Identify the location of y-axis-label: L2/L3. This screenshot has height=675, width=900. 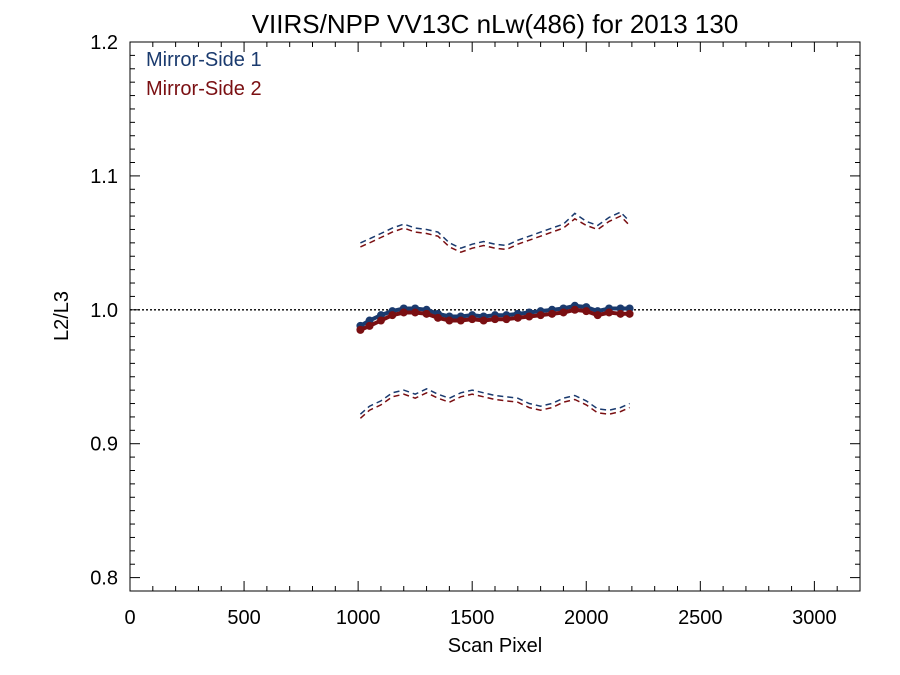
(62, 316).